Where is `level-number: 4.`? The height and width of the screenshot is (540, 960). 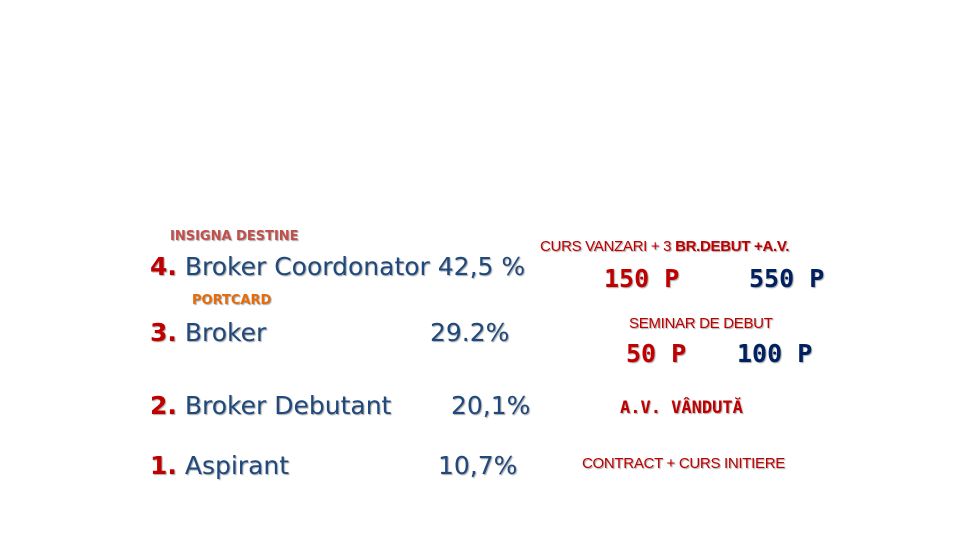
level-number: 4. is located at coordinates (163, 266).